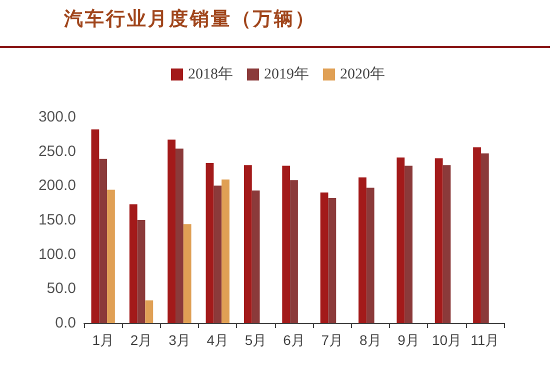 The height and width of the screenshot is (374, 556). I want to click on legend-label: 2020年, so click(362, 74).